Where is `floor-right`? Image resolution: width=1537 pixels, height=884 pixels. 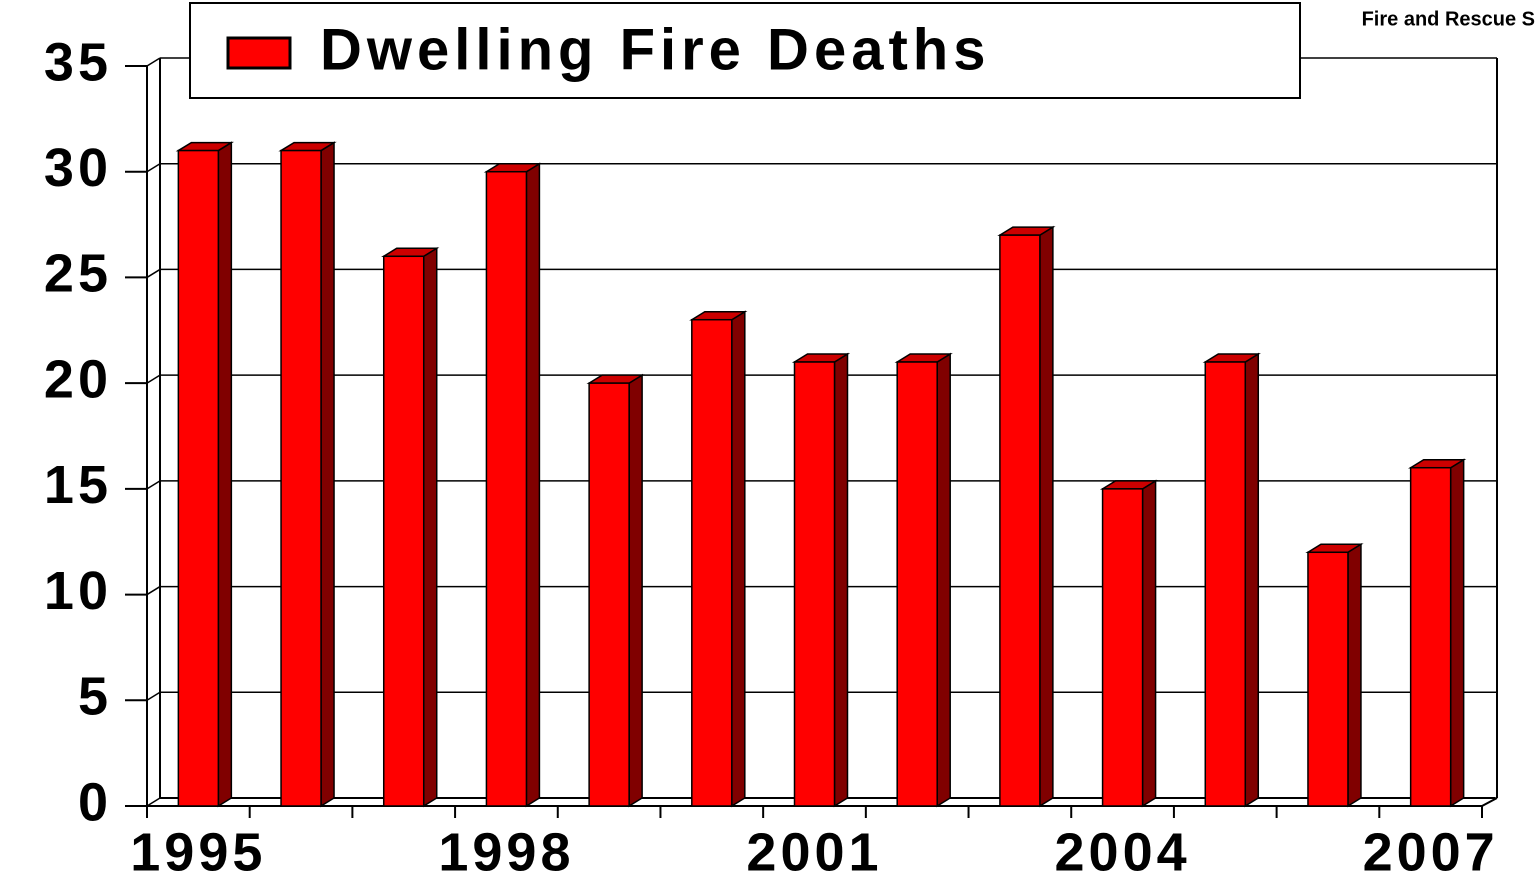
floor-right is located at coordinates (1489, 802).